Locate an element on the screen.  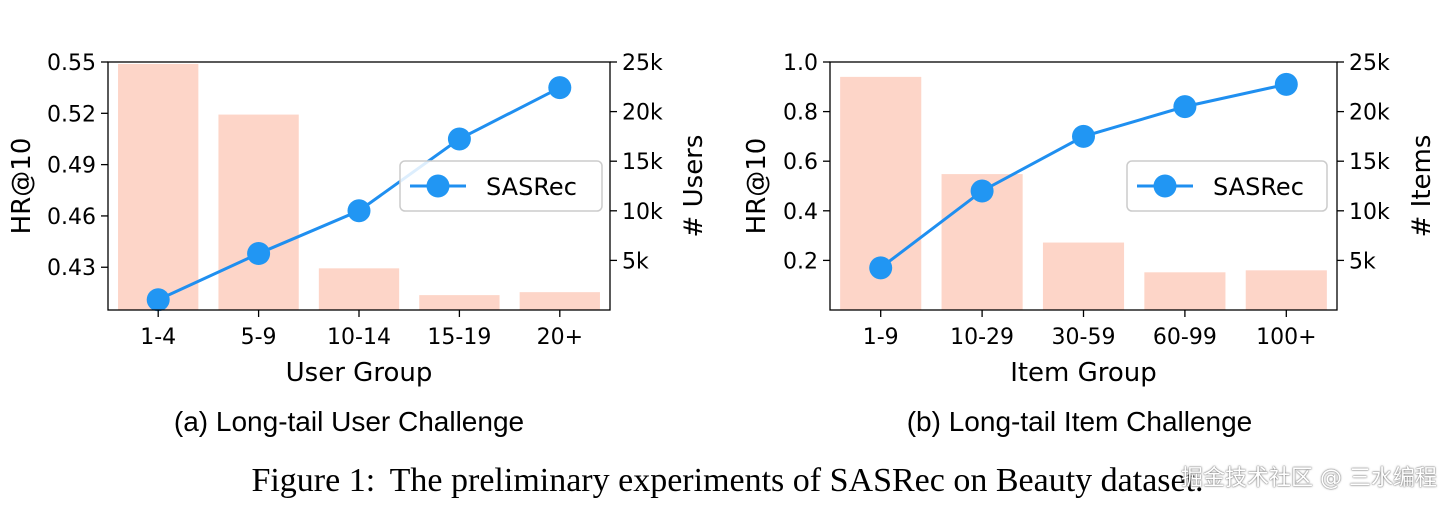
x-axis-label: Item Group is located at coordinates (1083, 373).